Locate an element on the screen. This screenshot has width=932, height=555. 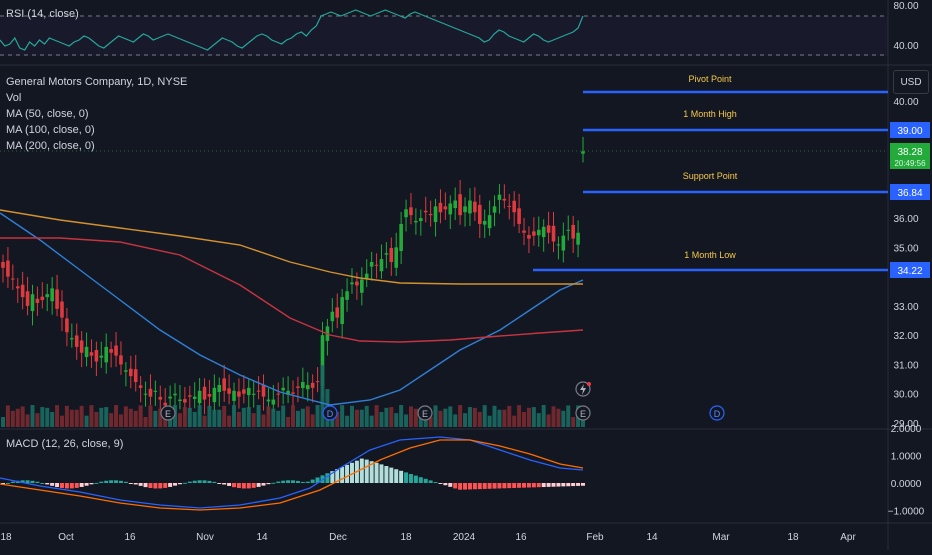
price-tick: 36.00 is located at coordinates (905, 219).